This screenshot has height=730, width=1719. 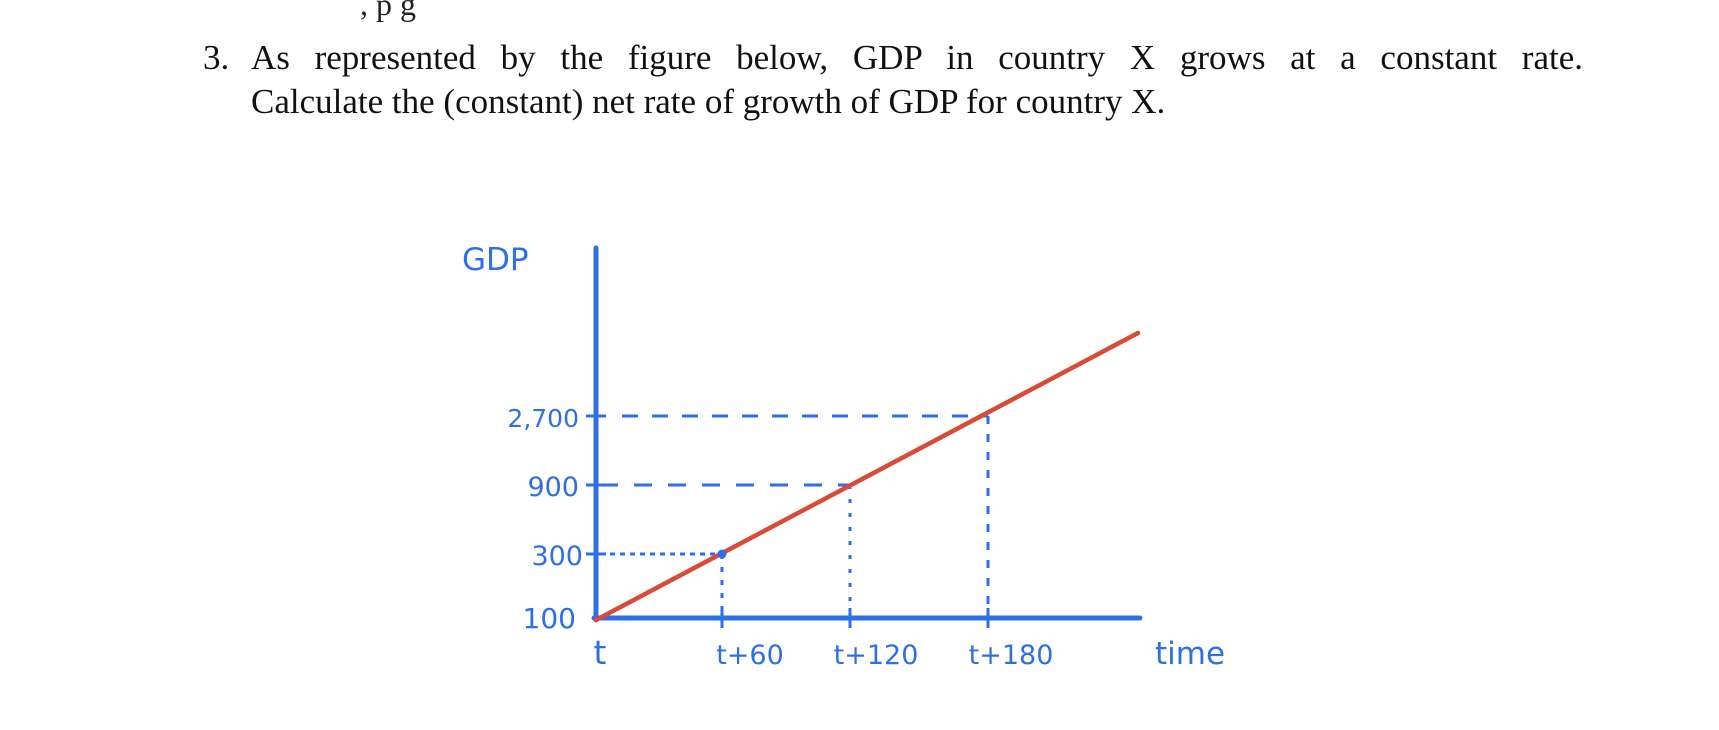 What do you see at coordinates (553, 487) in the screenshot?
I see `y-tick-label-900: 900` at bounding box center [553, 487].